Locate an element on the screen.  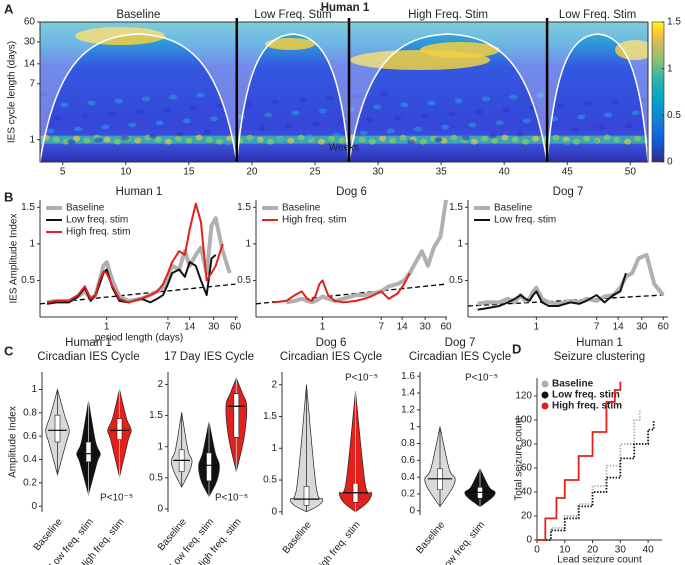
colorbar-tick-label: 1 is located at coordinates (670, 68).